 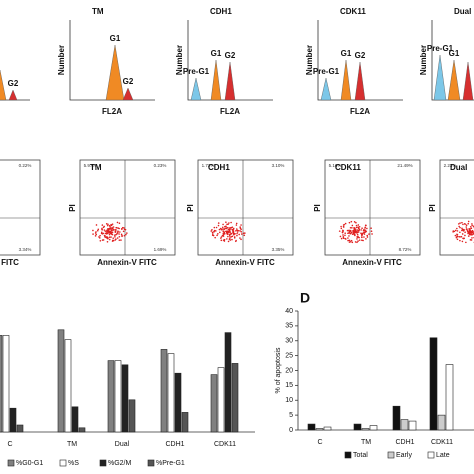 What do you see at coordinates (289, 311) in the screenshot?
I see `y-tick-label: 40` at bounding box center [289, 311].